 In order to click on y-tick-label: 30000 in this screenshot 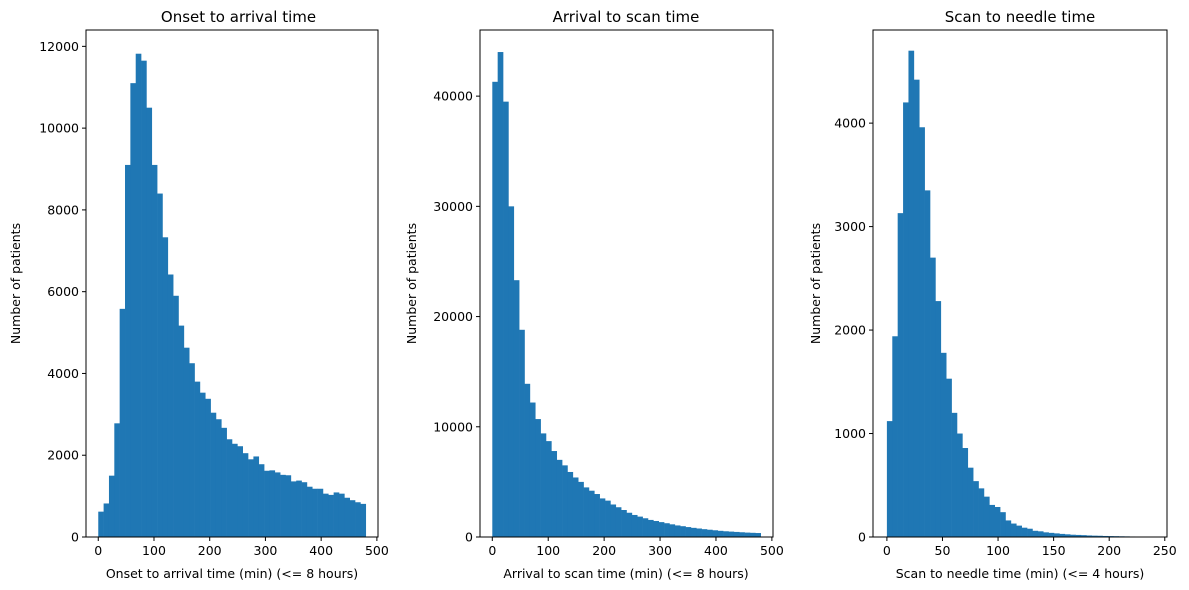, I will do `click(453, 206)`.